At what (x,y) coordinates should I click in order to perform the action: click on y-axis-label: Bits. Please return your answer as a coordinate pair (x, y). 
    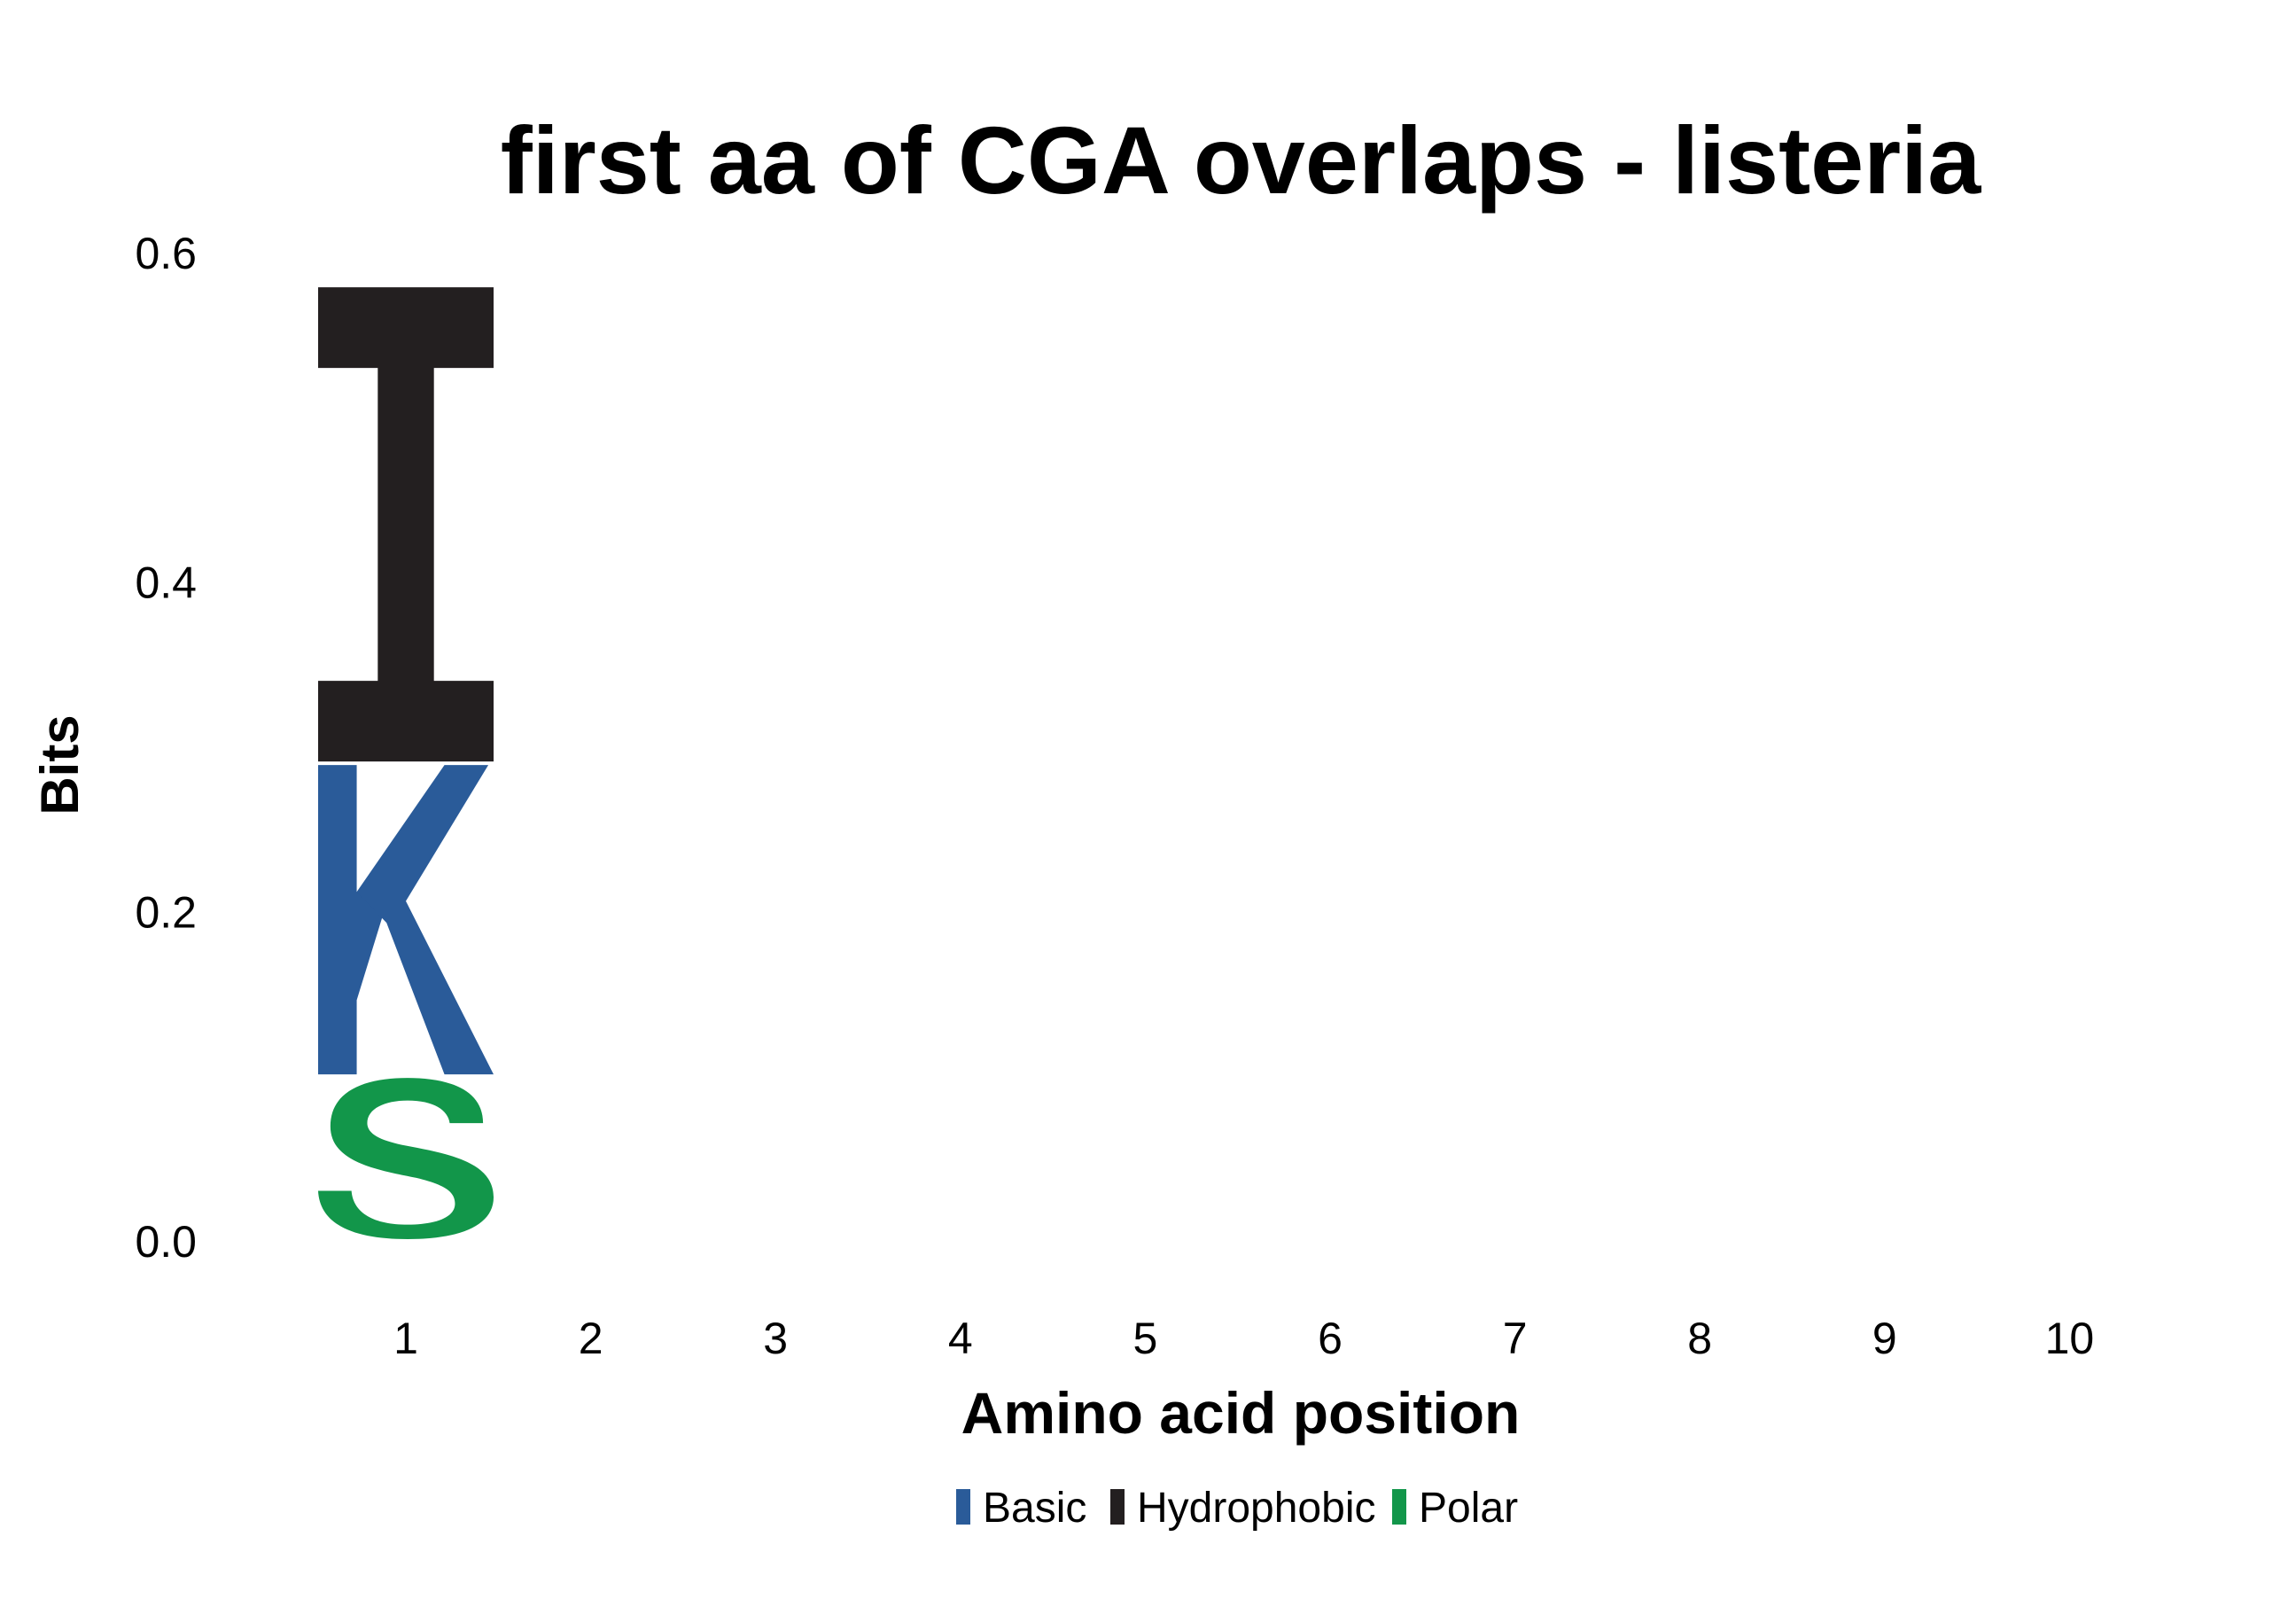
    Looking at the image, I should click on (60, 764).